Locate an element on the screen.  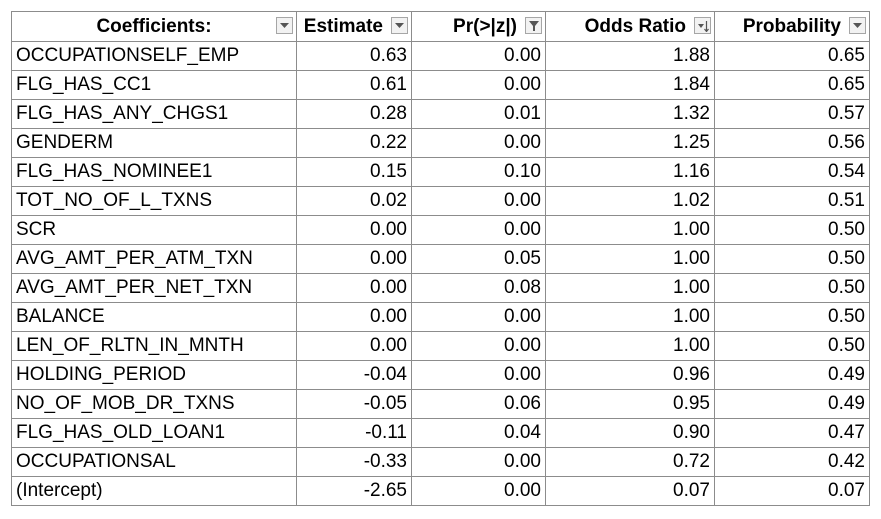
value-cell: -0.05 is located at coordinates (354, 404).